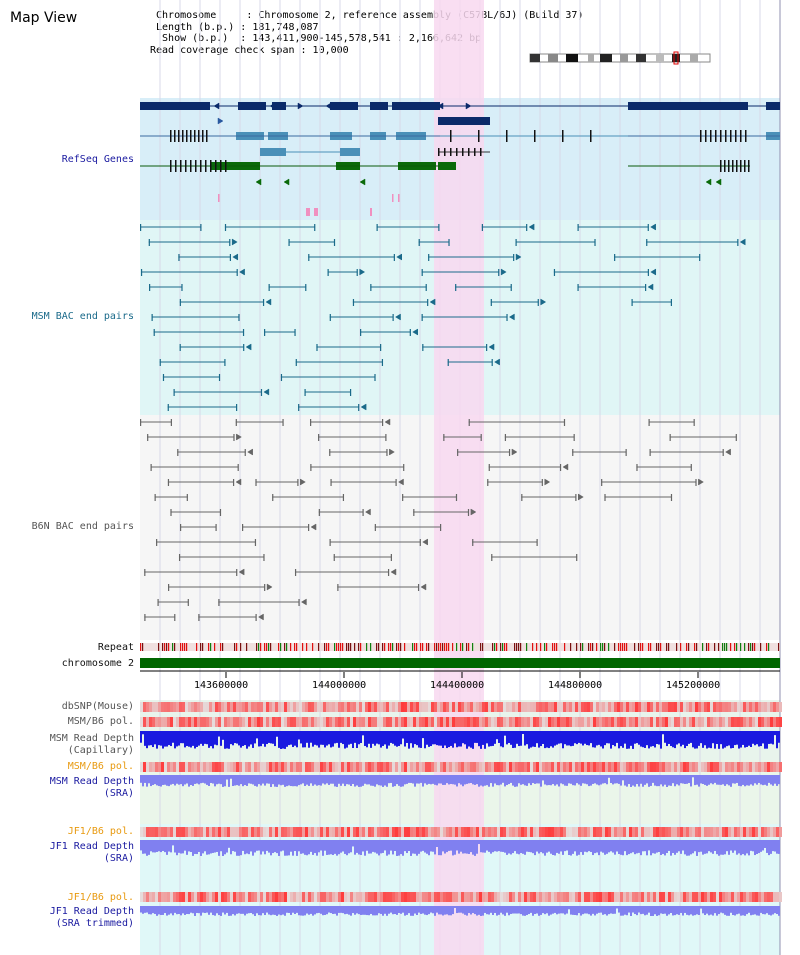 The height and width of the screenshot is (955, 800). What do you see at coordinates (115, 647) in the screenshot?
I see `track-label-repeat: Repeat` at bounding box center [115, 647].